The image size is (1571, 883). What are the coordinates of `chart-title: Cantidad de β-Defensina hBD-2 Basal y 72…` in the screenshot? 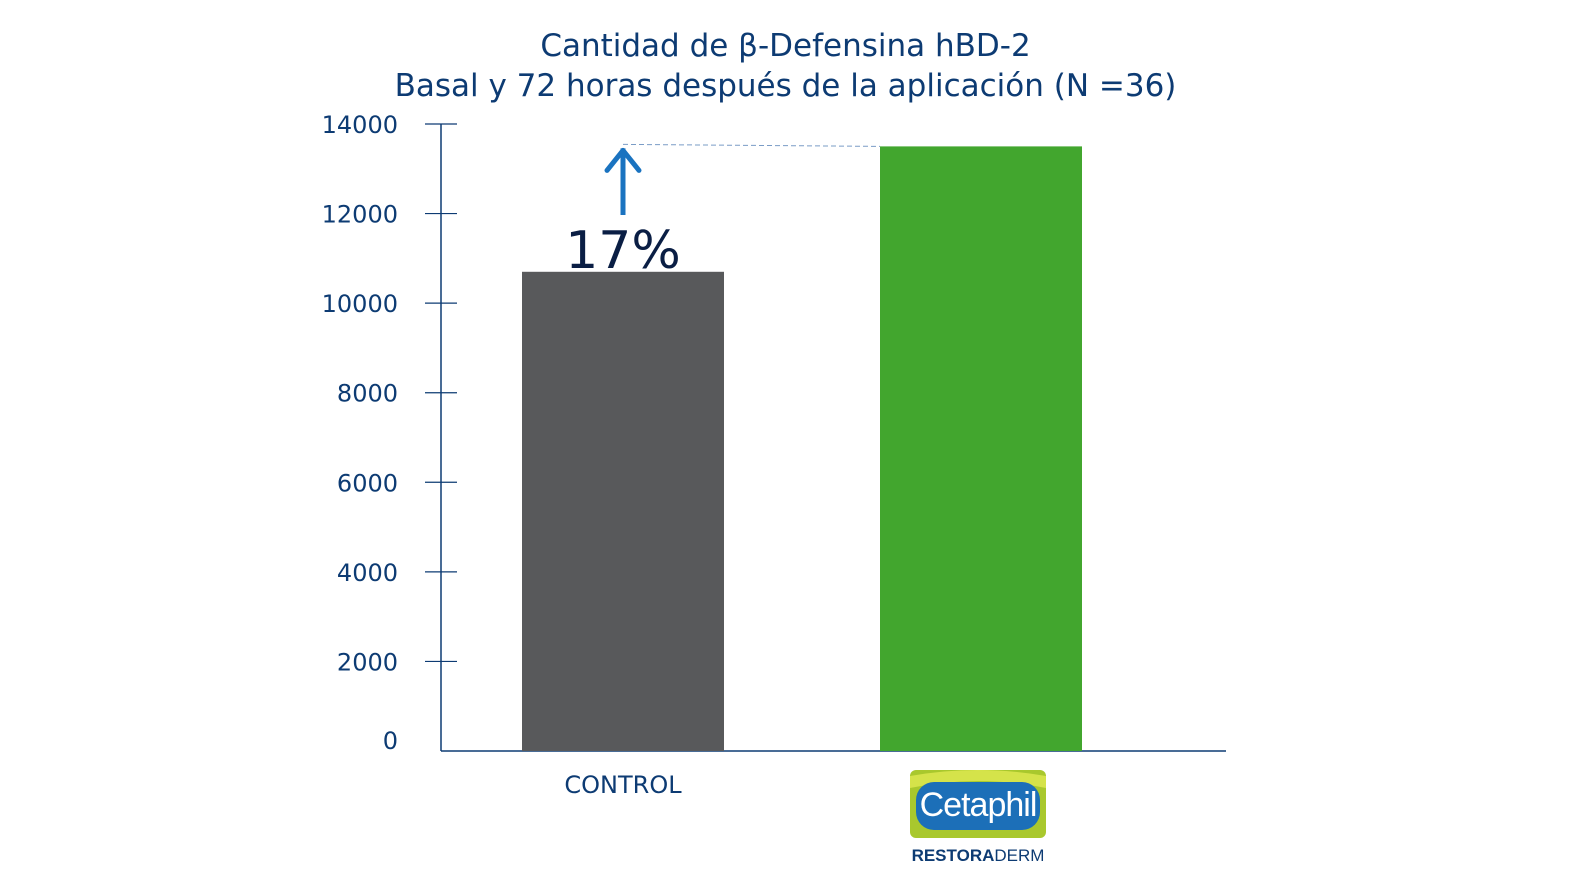 It's located at (785, 66).